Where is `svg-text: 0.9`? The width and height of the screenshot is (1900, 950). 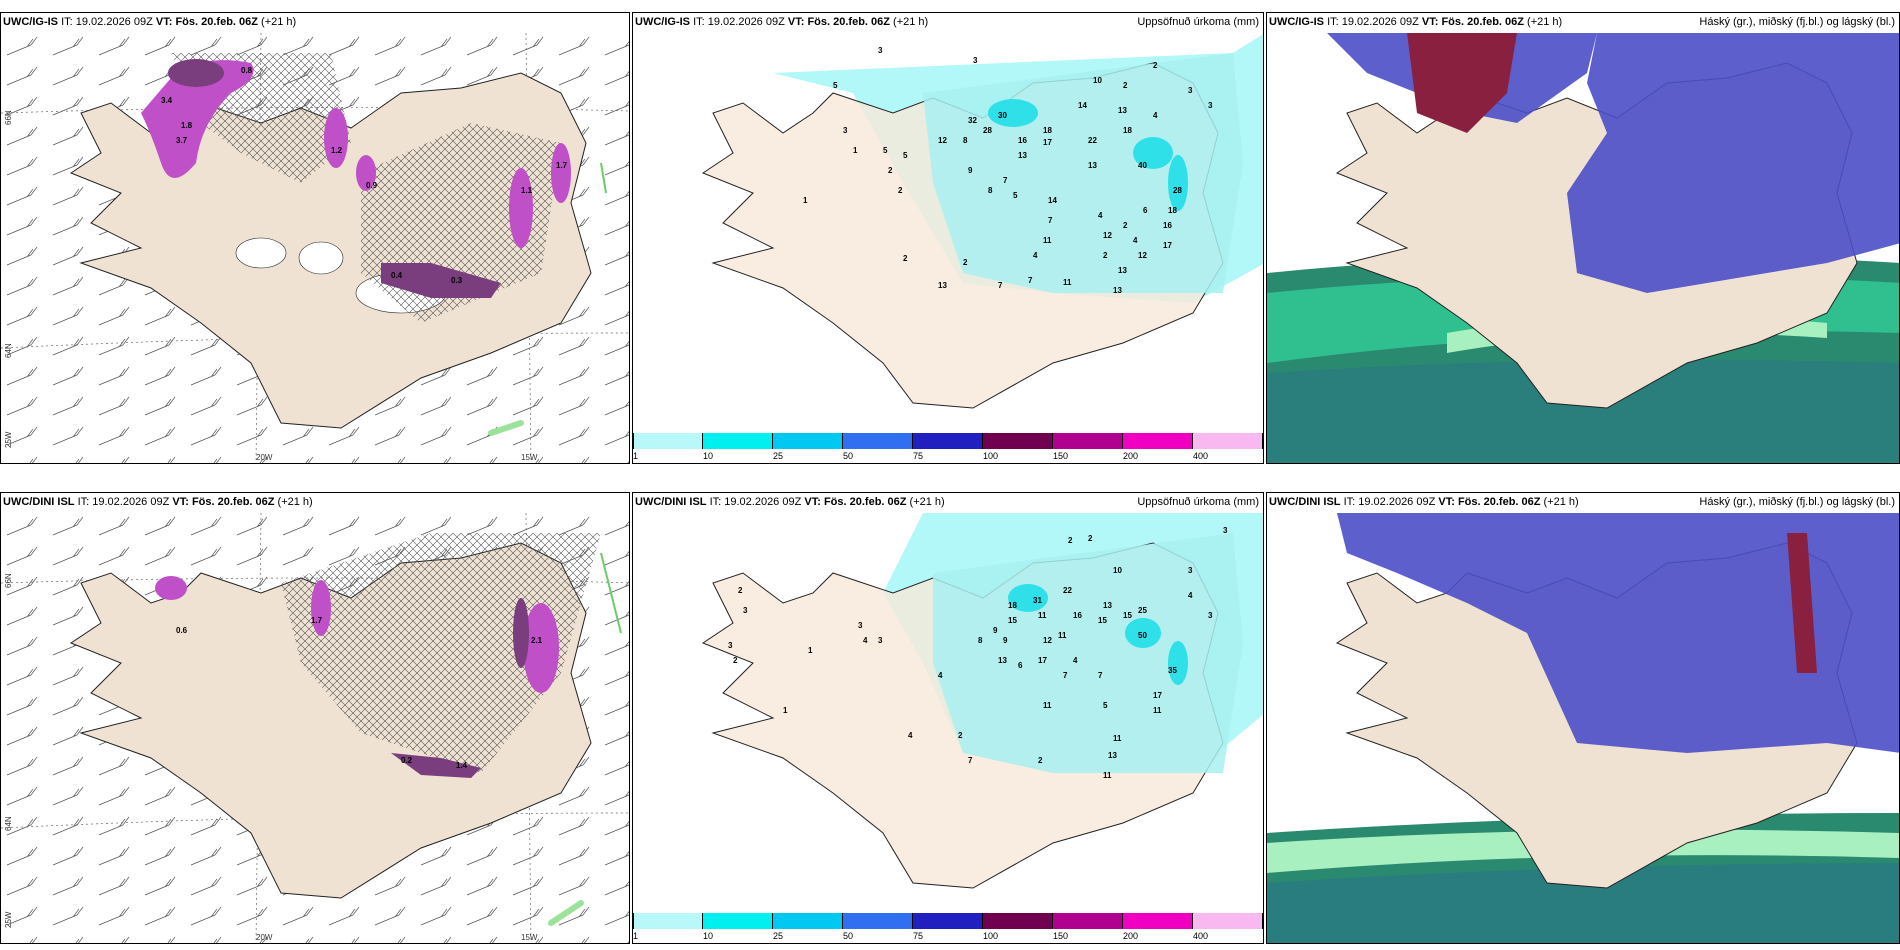 svg-text: 0.9 is located at coordinates (372, 185).